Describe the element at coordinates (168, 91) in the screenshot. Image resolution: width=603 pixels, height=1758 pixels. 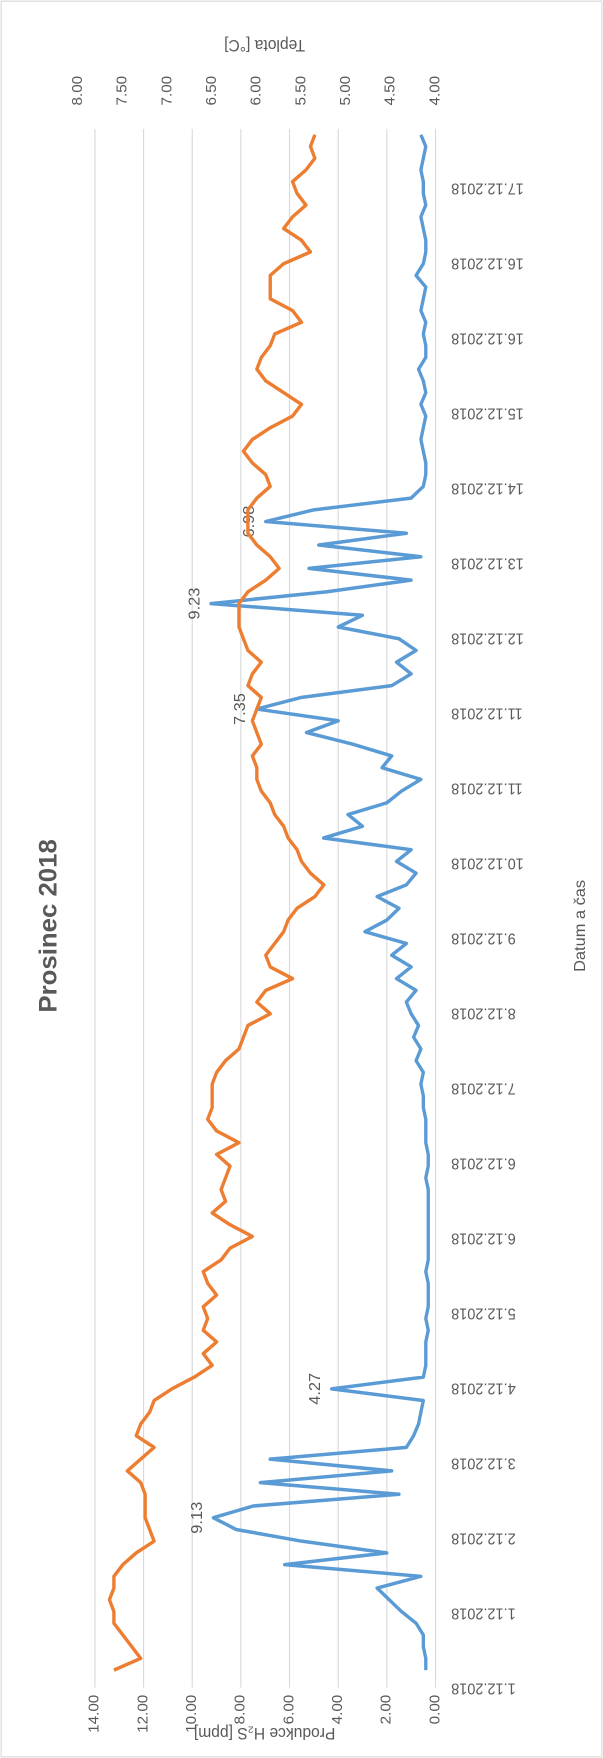
I see `y2-tick-label: 7.00` at that location.